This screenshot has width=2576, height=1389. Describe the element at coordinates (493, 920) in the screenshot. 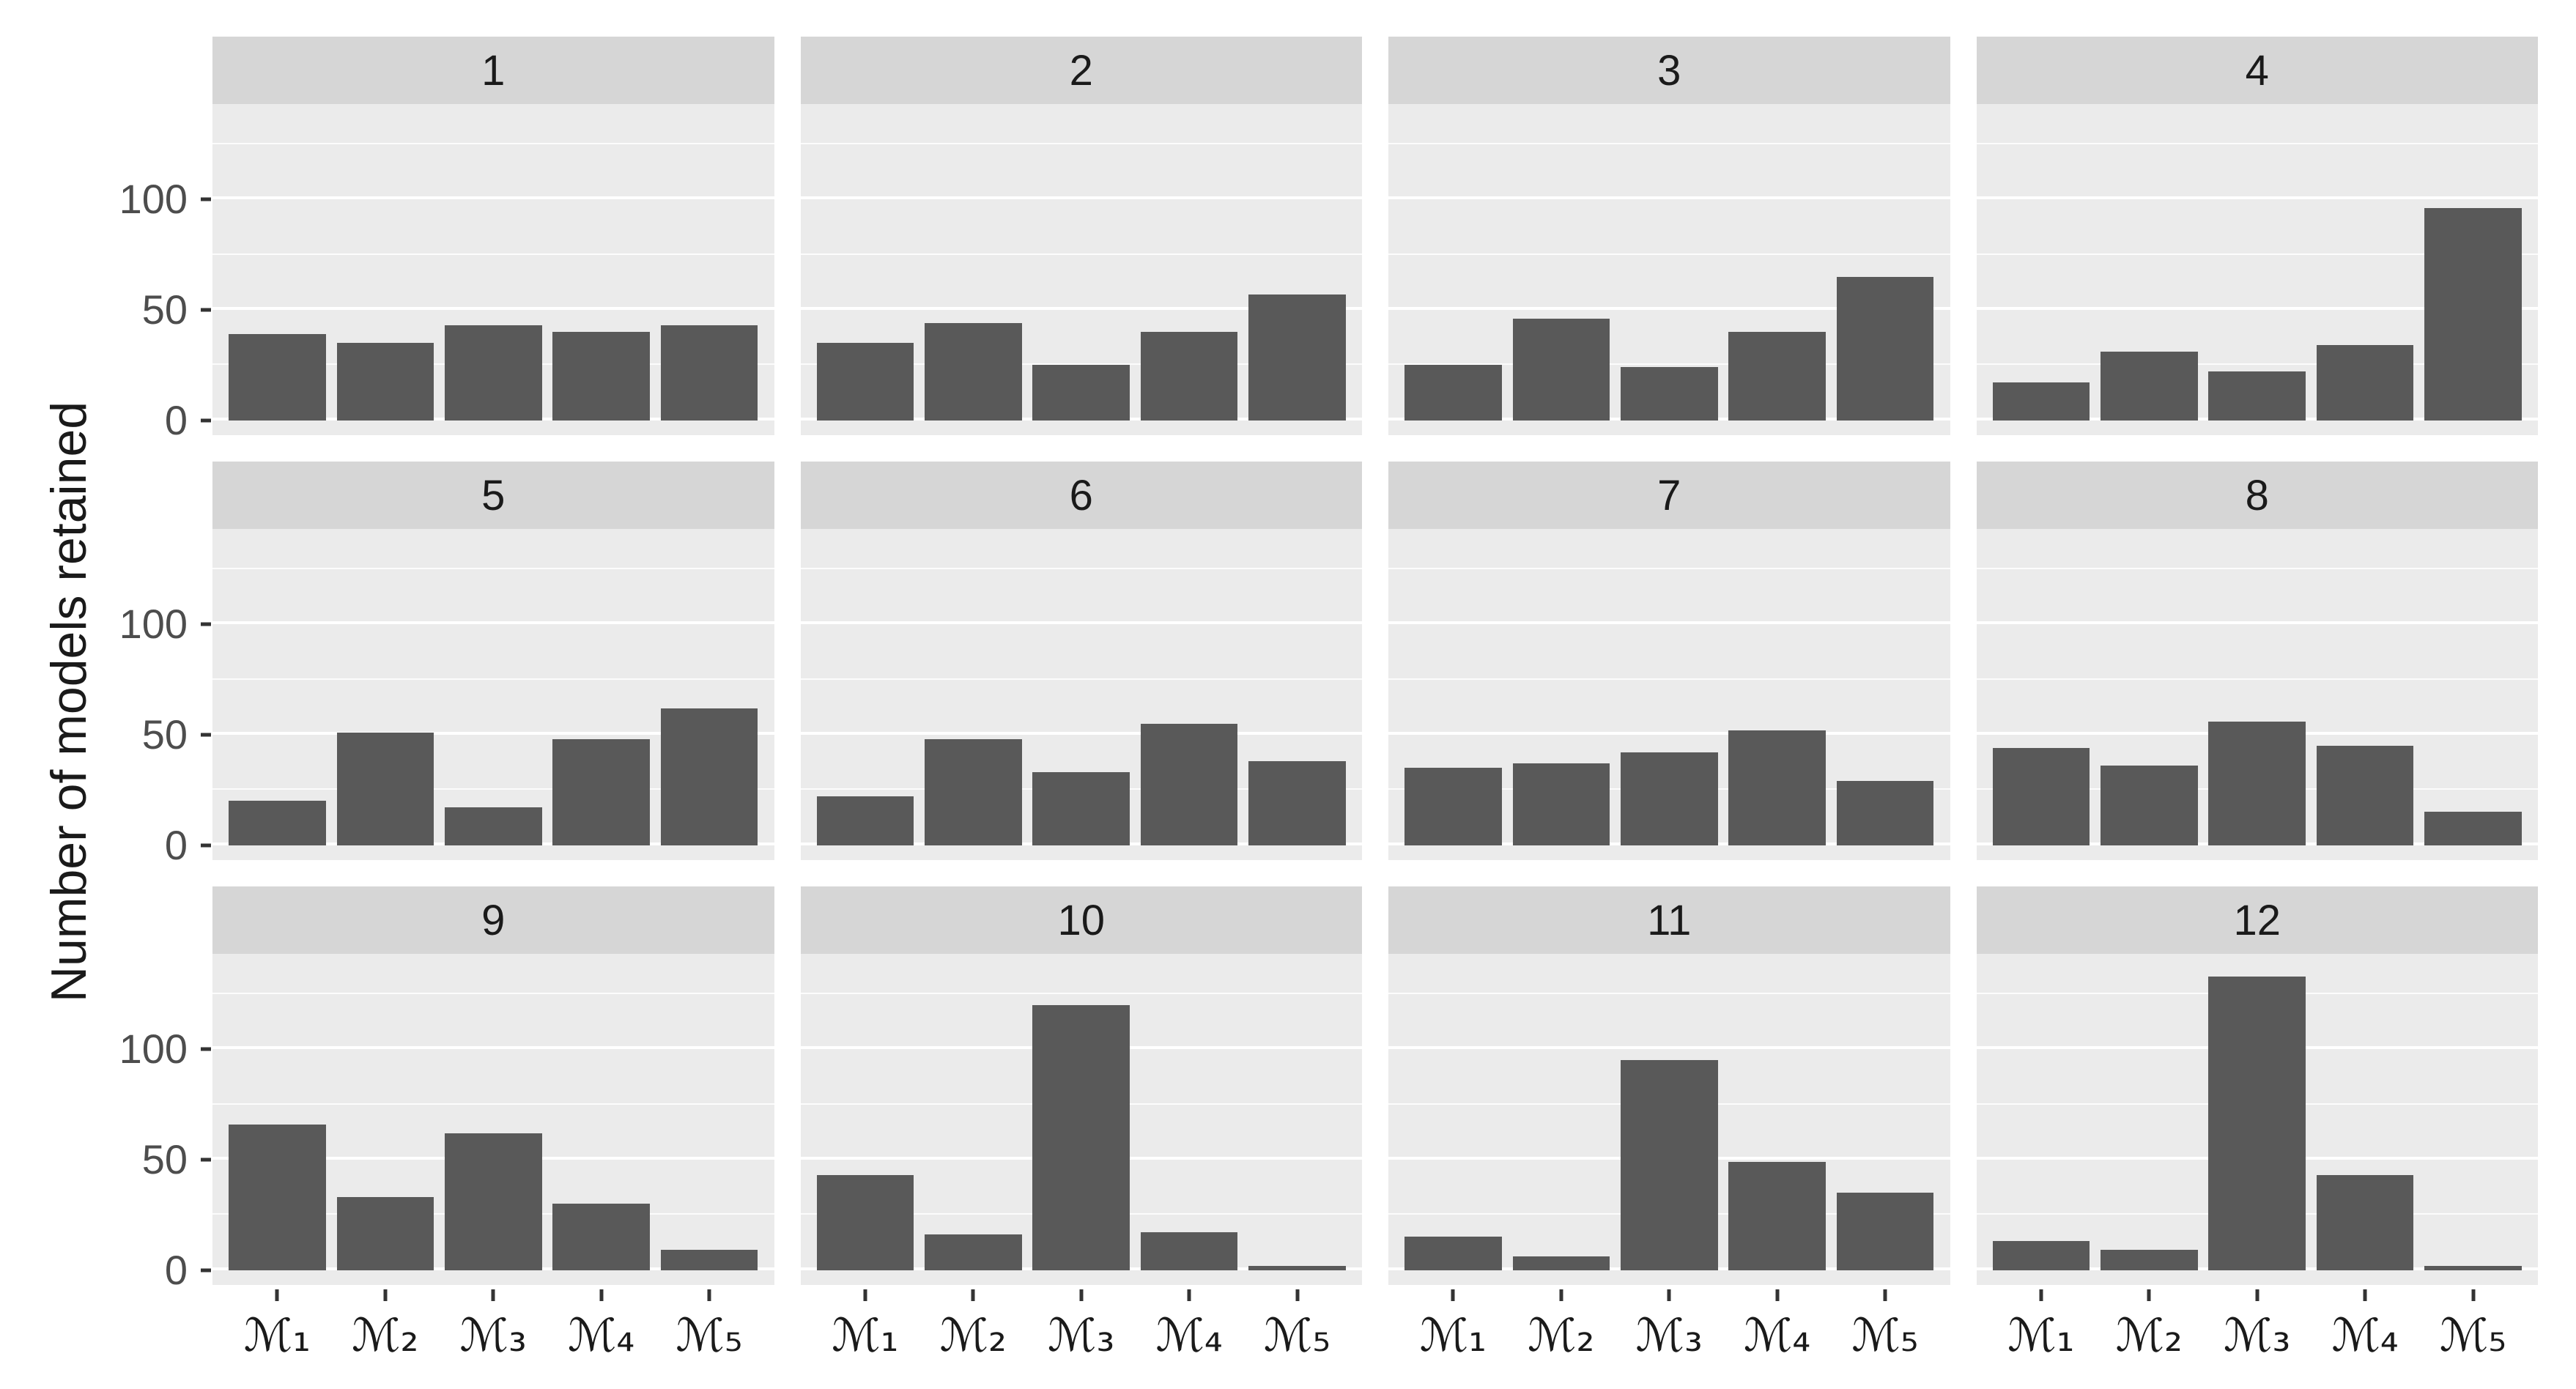

I see `facet-strip-label: 9` at that location.